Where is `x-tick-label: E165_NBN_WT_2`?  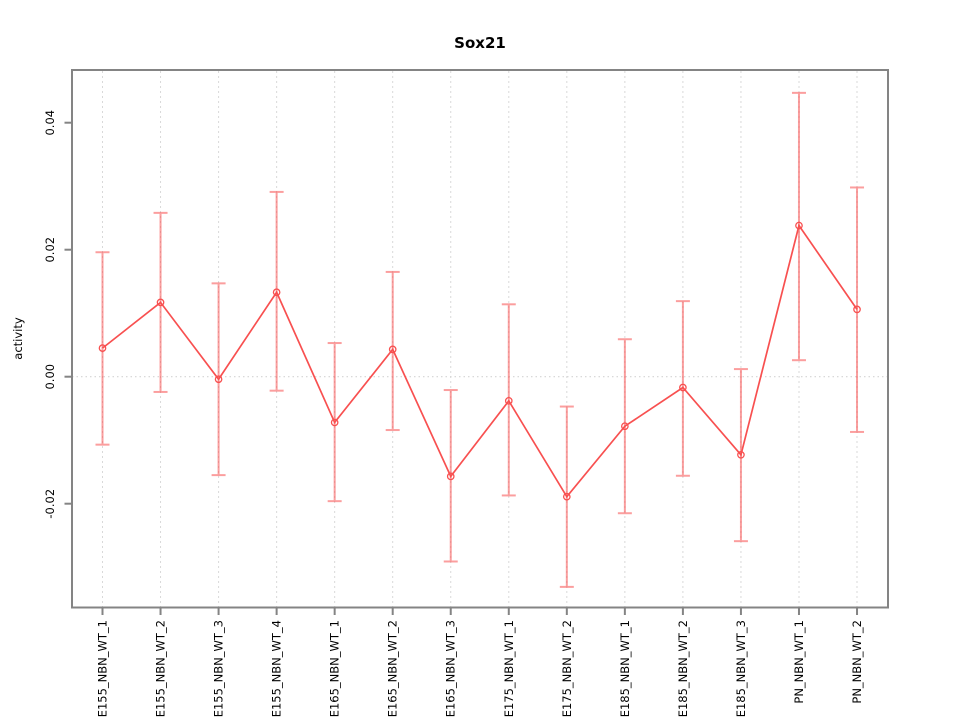 x-tick-label: E165_NBN_WT_2 is located at coordinates (393, 668).